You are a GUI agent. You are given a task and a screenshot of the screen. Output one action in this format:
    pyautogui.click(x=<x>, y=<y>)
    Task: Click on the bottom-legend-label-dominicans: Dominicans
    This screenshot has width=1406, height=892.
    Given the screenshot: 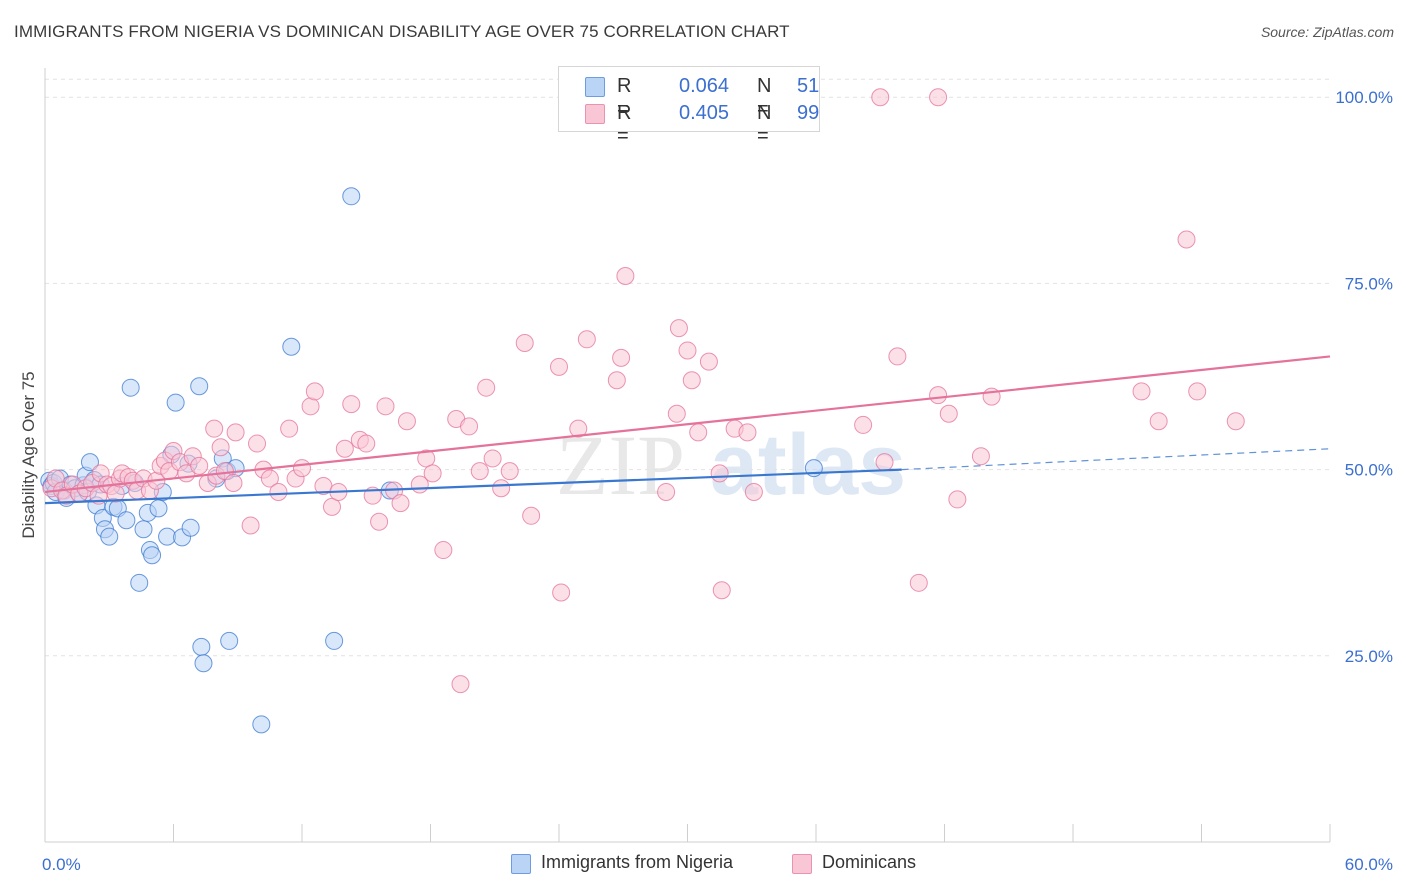 What is the action you would take?
    pyautogui.click(x=869, y=862)
    